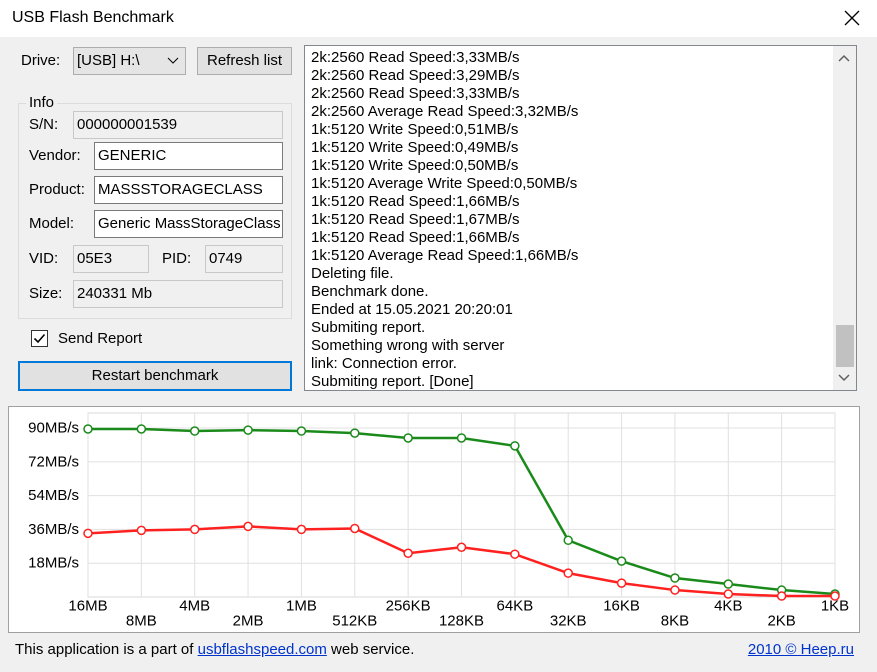 This screenshot has width=877, height=672. What do you see at coordinates (781, 621) in the screenshot?
I see `x-tick-label: 2KB` at bounding box center [781, 621].